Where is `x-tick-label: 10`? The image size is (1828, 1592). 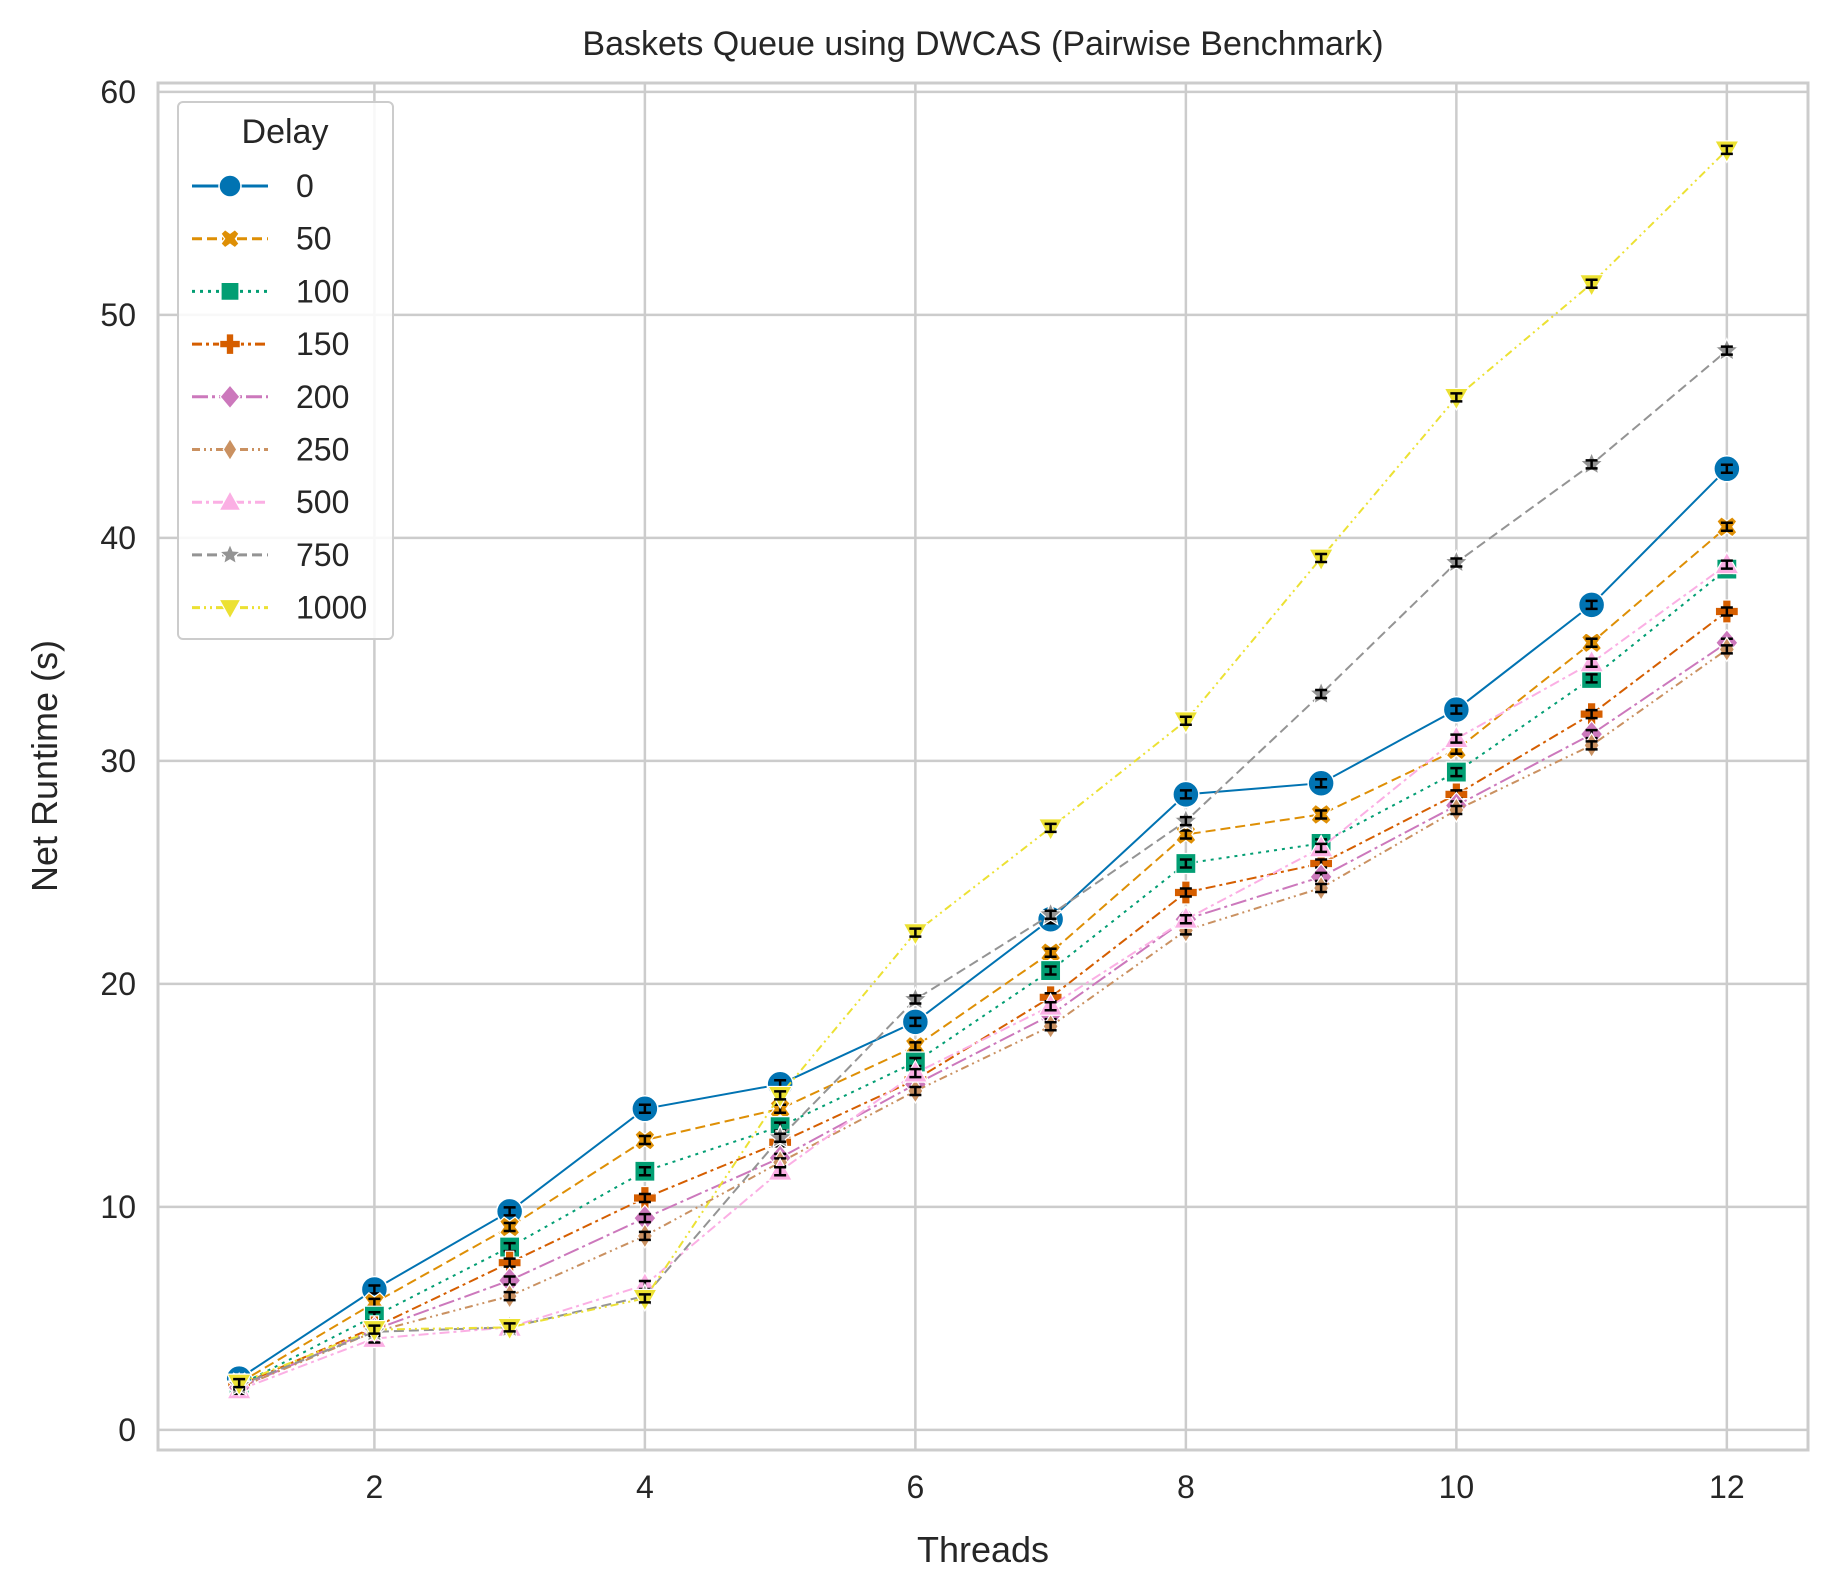 x-tick-label: 10 is located at coordinates (1457, 1487).